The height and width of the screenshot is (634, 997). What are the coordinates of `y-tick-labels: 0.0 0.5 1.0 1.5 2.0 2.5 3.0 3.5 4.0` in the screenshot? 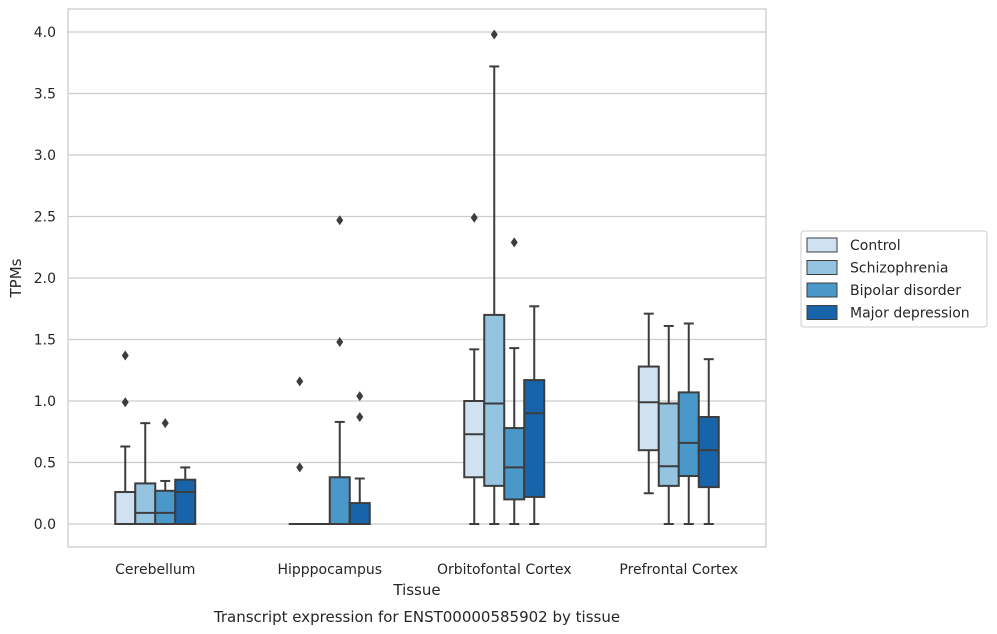 It's located at (45, 279).